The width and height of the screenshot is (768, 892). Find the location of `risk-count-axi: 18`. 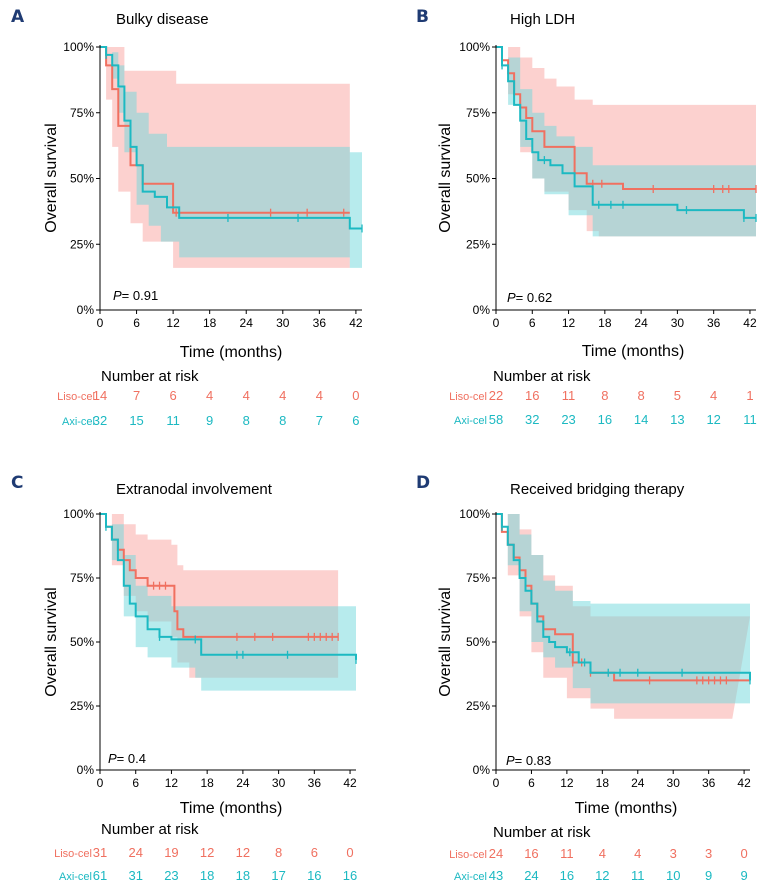

risk-count-axi: 18 is located at coordinates (207, 875).